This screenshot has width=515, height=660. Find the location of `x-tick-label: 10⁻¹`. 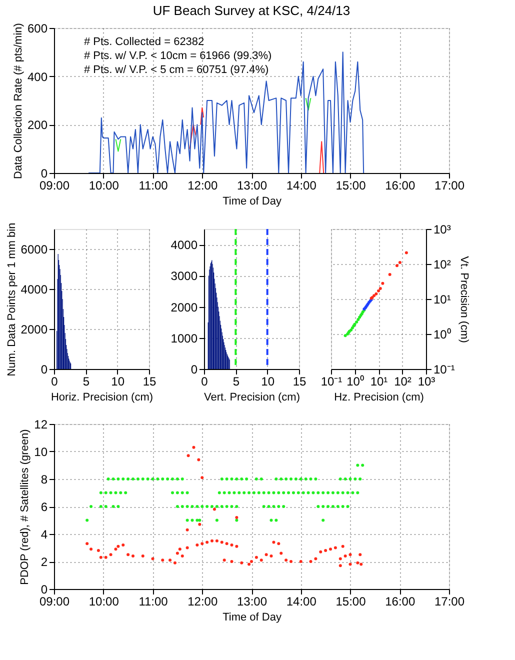

x-tick-label: 10⁻¹ is located at coordinates (331, 381).